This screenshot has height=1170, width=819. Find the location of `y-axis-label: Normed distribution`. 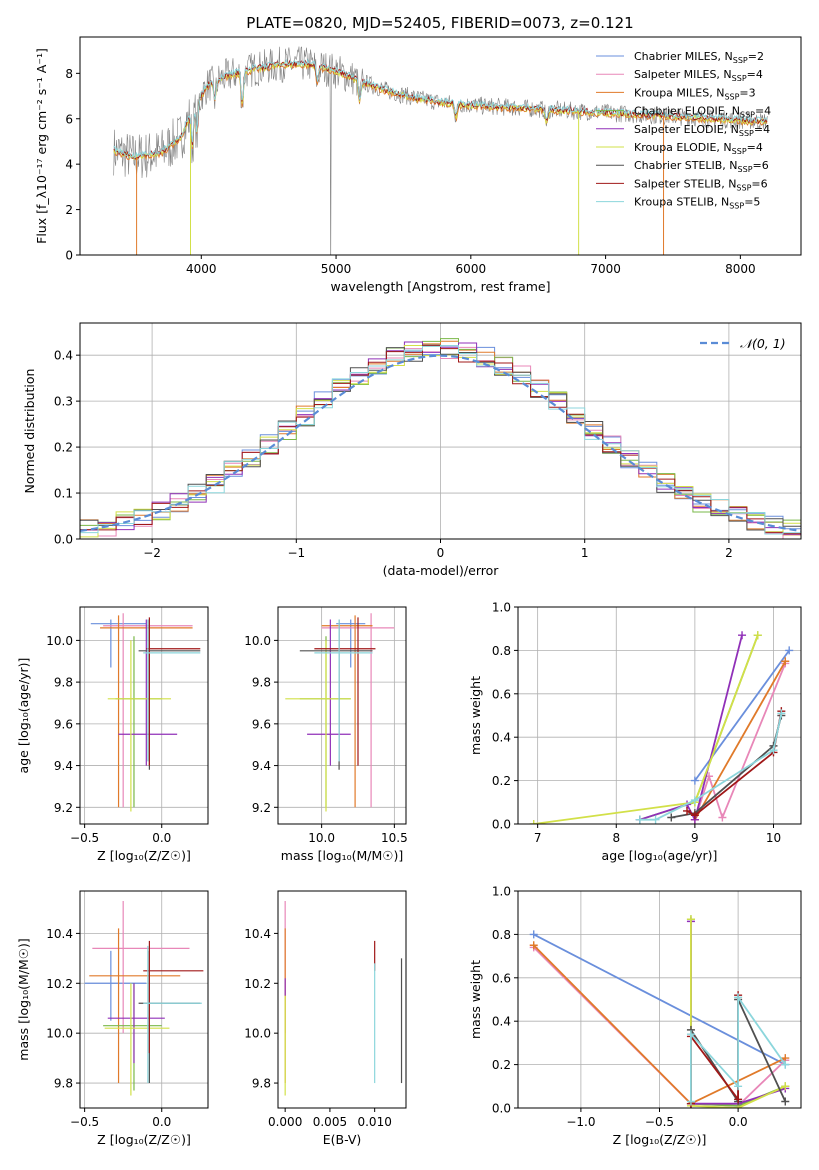

y-axis-label: Normed distribution is located at coordinates (29, 431).